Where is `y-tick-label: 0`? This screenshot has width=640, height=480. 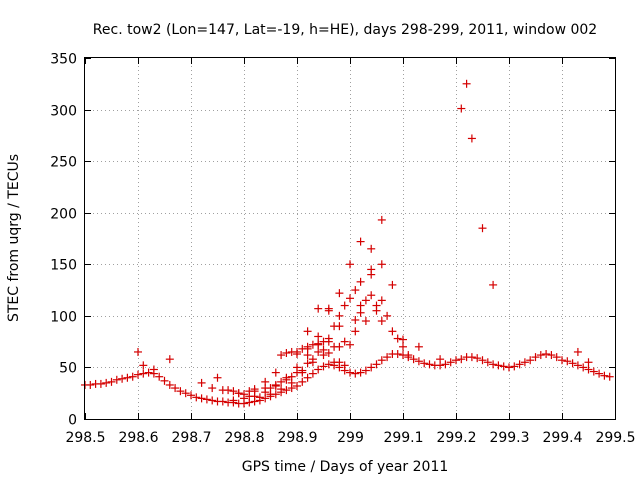
y-tick-label: 0 is located at coordinates (72, 421).